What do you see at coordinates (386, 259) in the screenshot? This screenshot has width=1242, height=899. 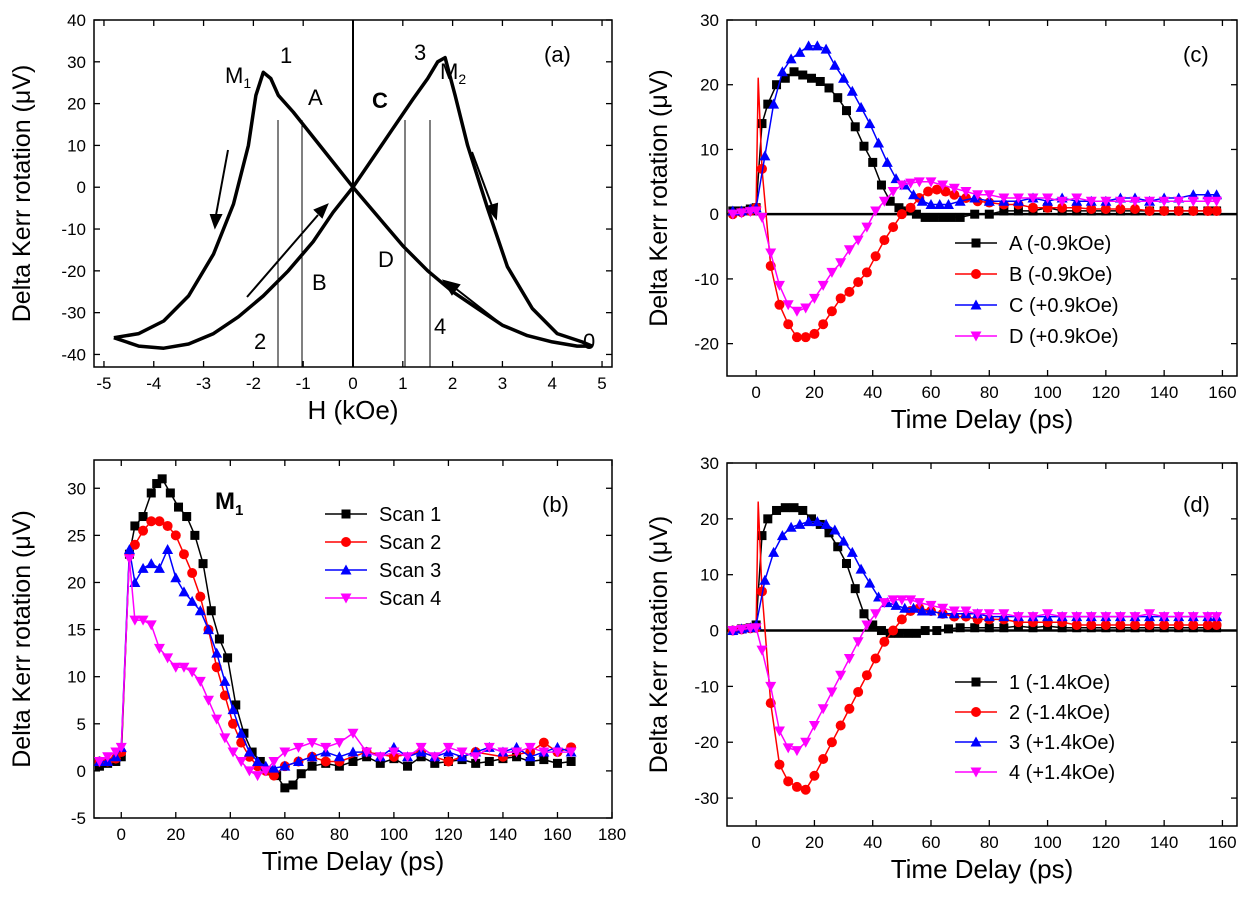 I see `label-d: D` at bounding box center [386, 259].